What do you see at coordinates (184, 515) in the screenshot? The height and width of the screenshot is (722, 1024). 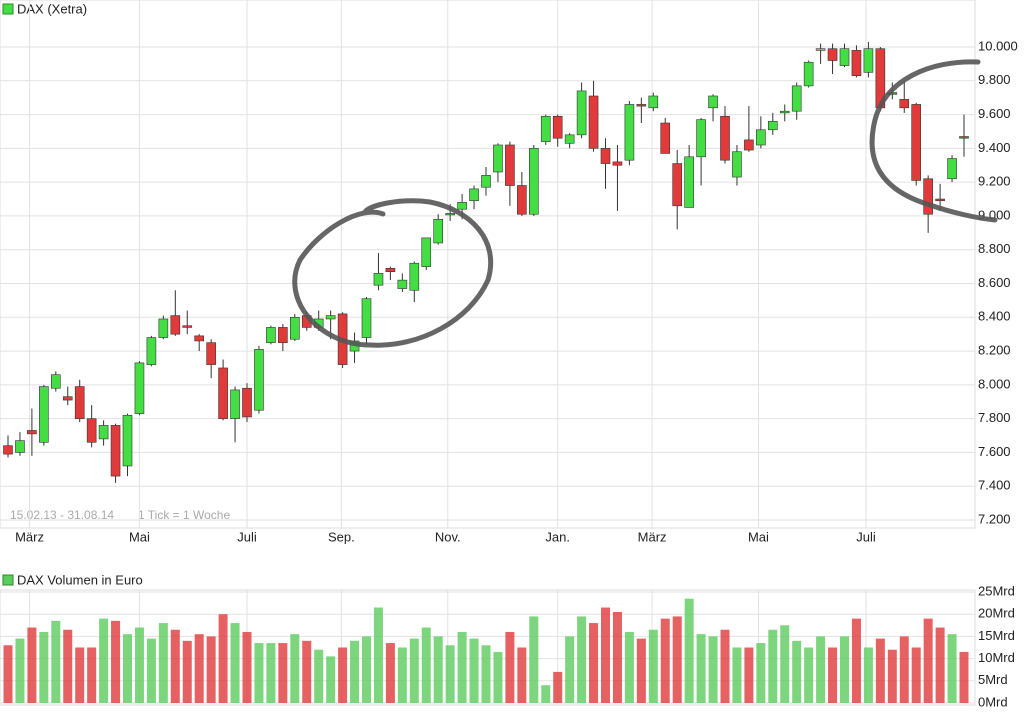 I see `annotation: 1 Tick = 1 Woche` at bounding box center [184, 515].